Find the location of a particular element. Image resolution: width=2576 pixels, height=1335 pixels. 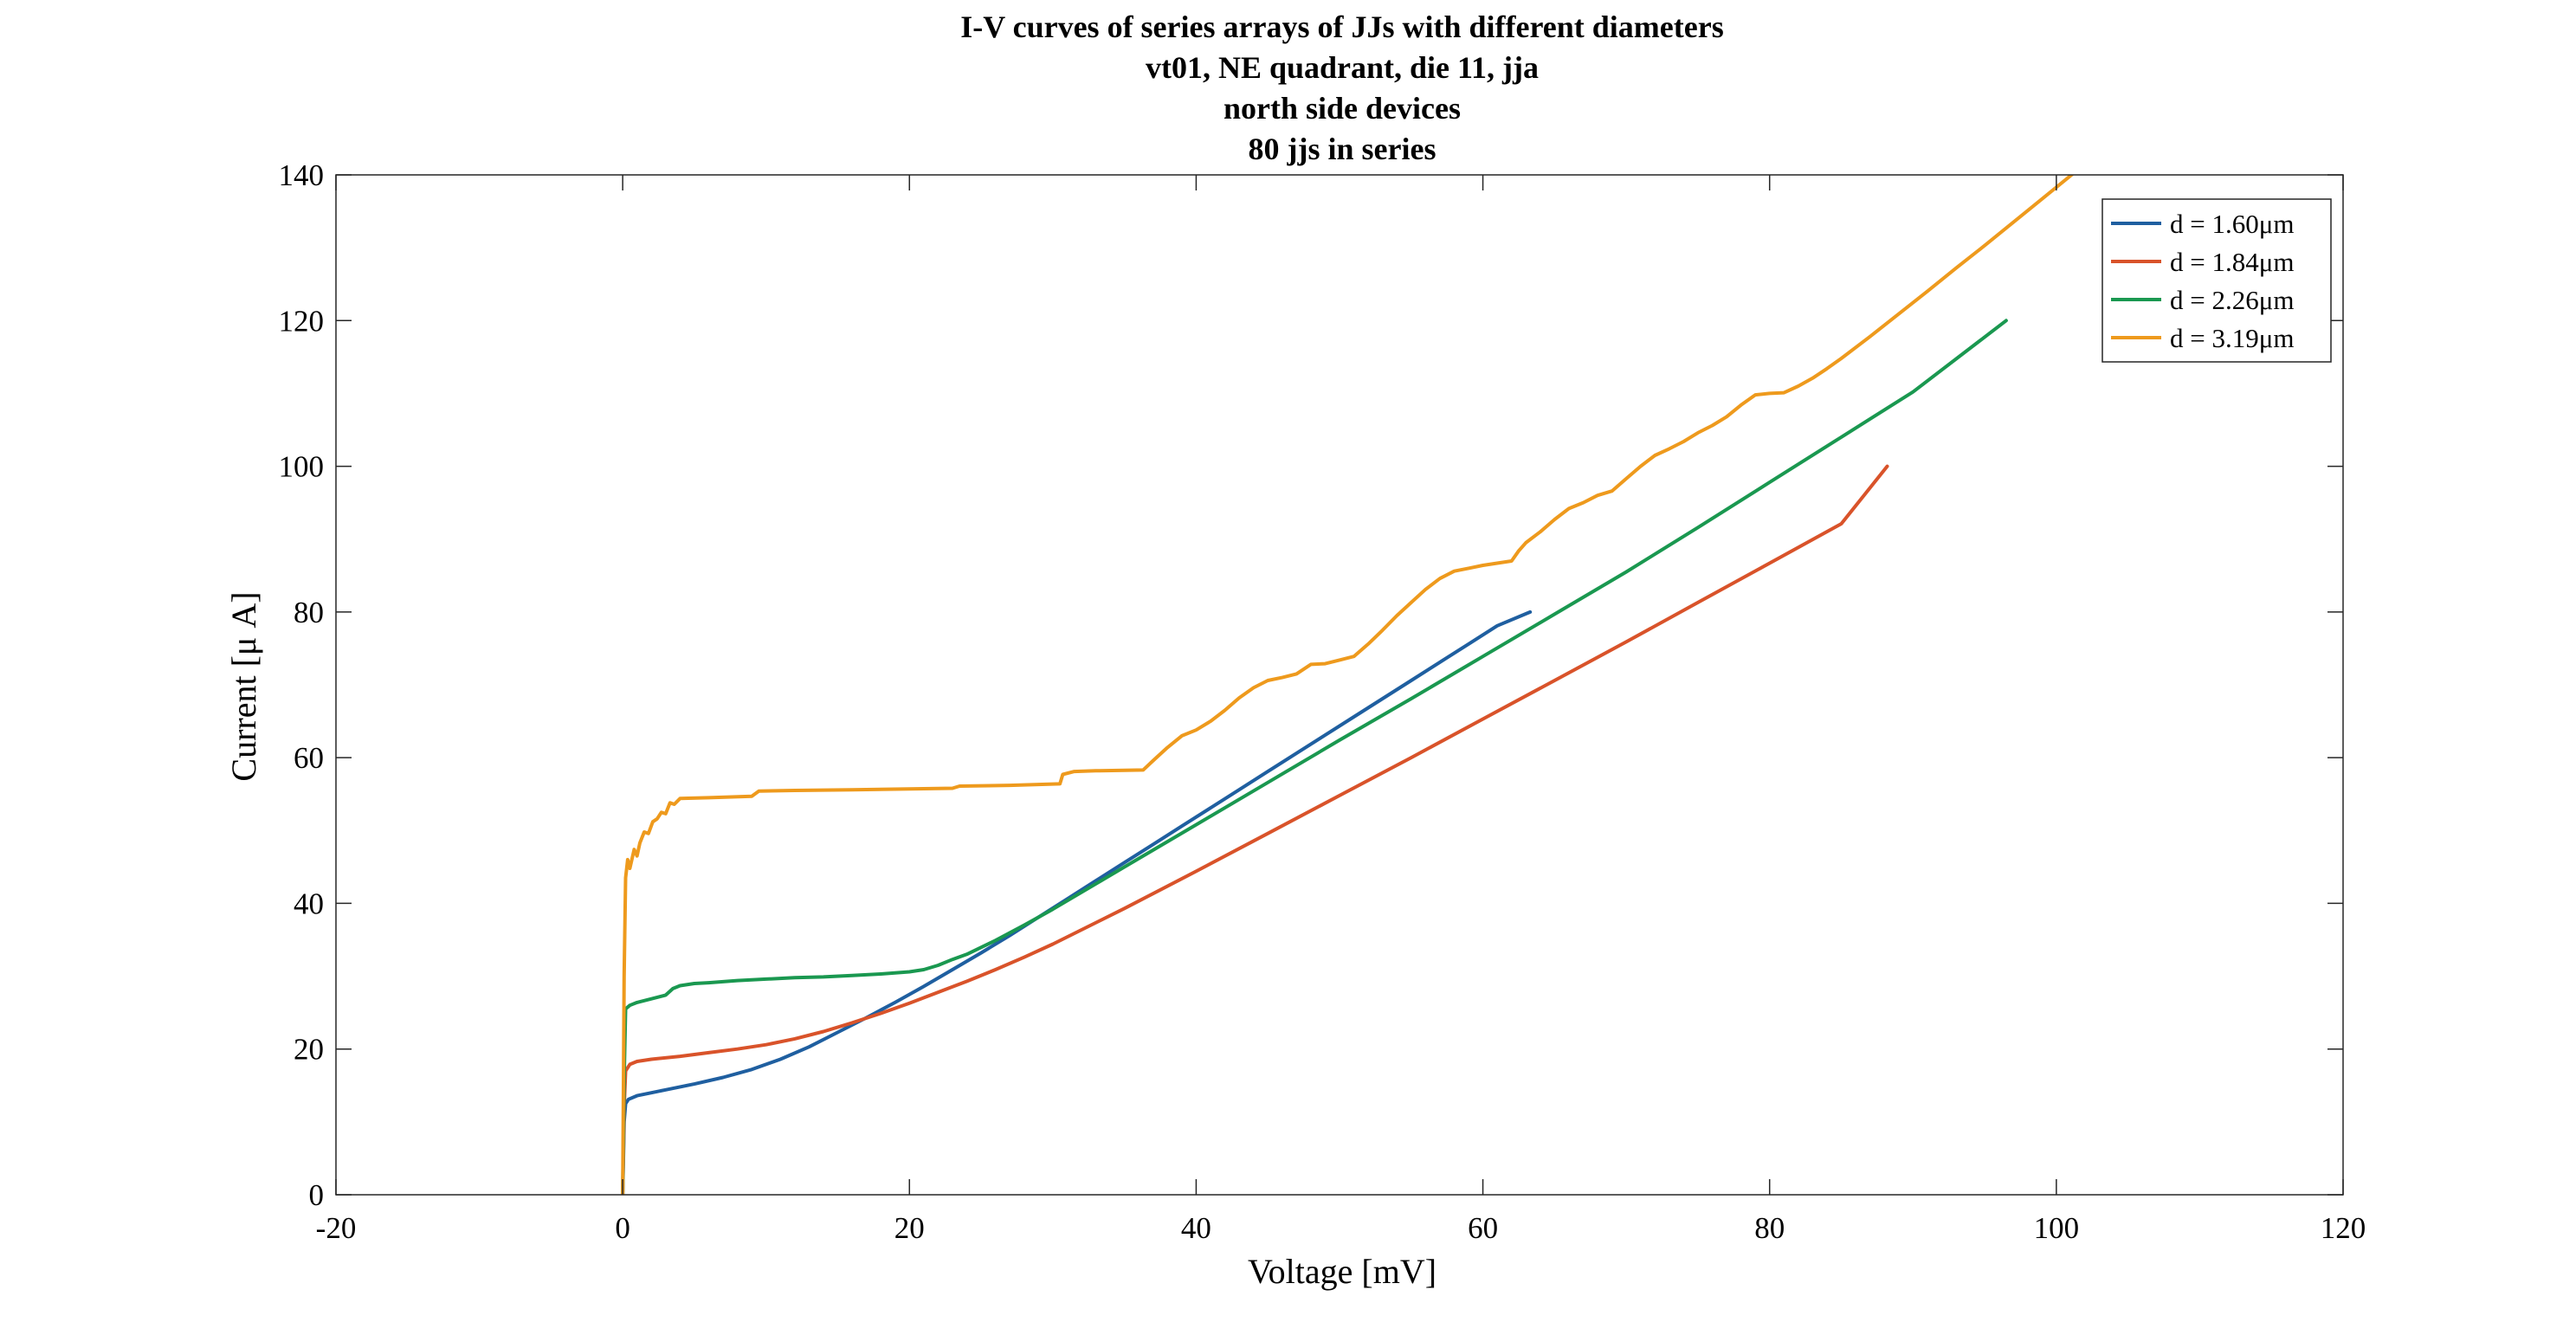

y-tick-label: 120 is located at coordinates (302, 321).